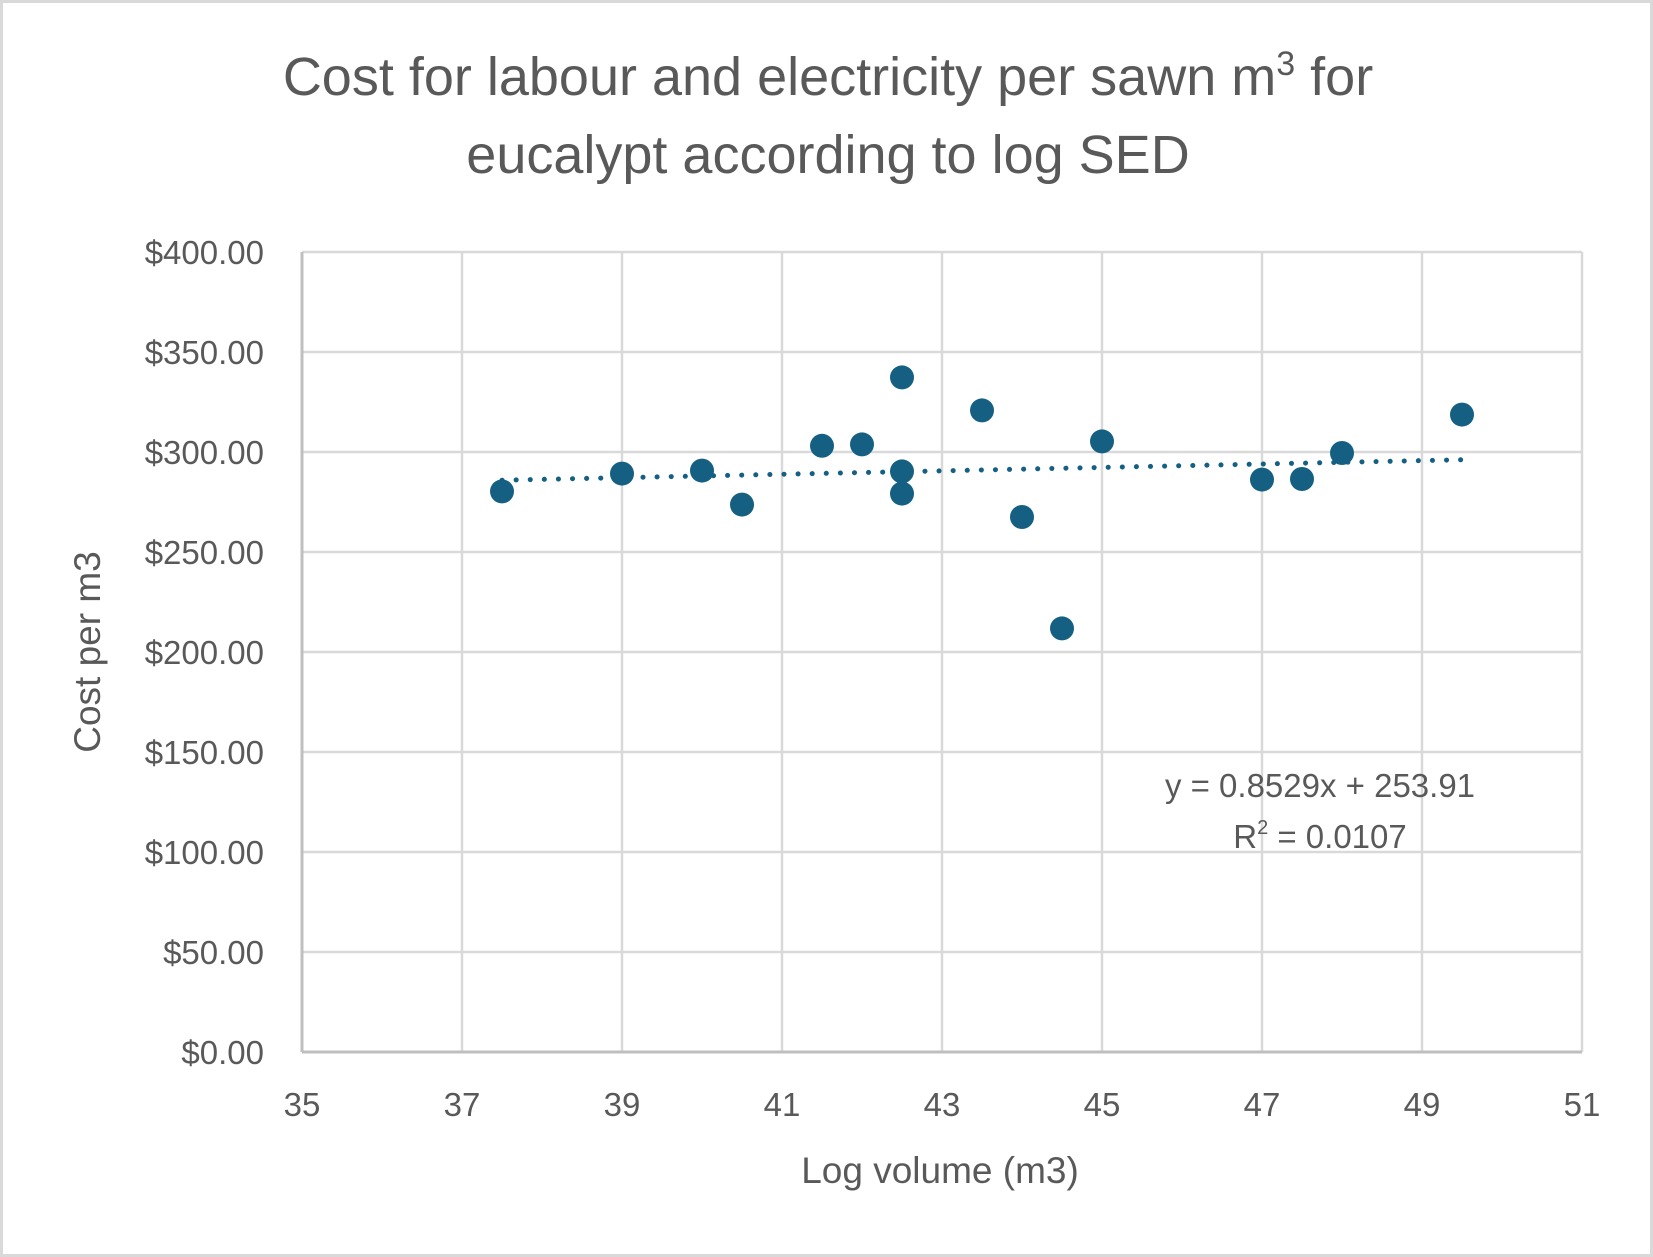 The image size is (1653, 1257). What do you see at coordinates (1582, 1104) in the screenshot?
I see `x-tick-label: 51` at bounding box center [1582, 1104].